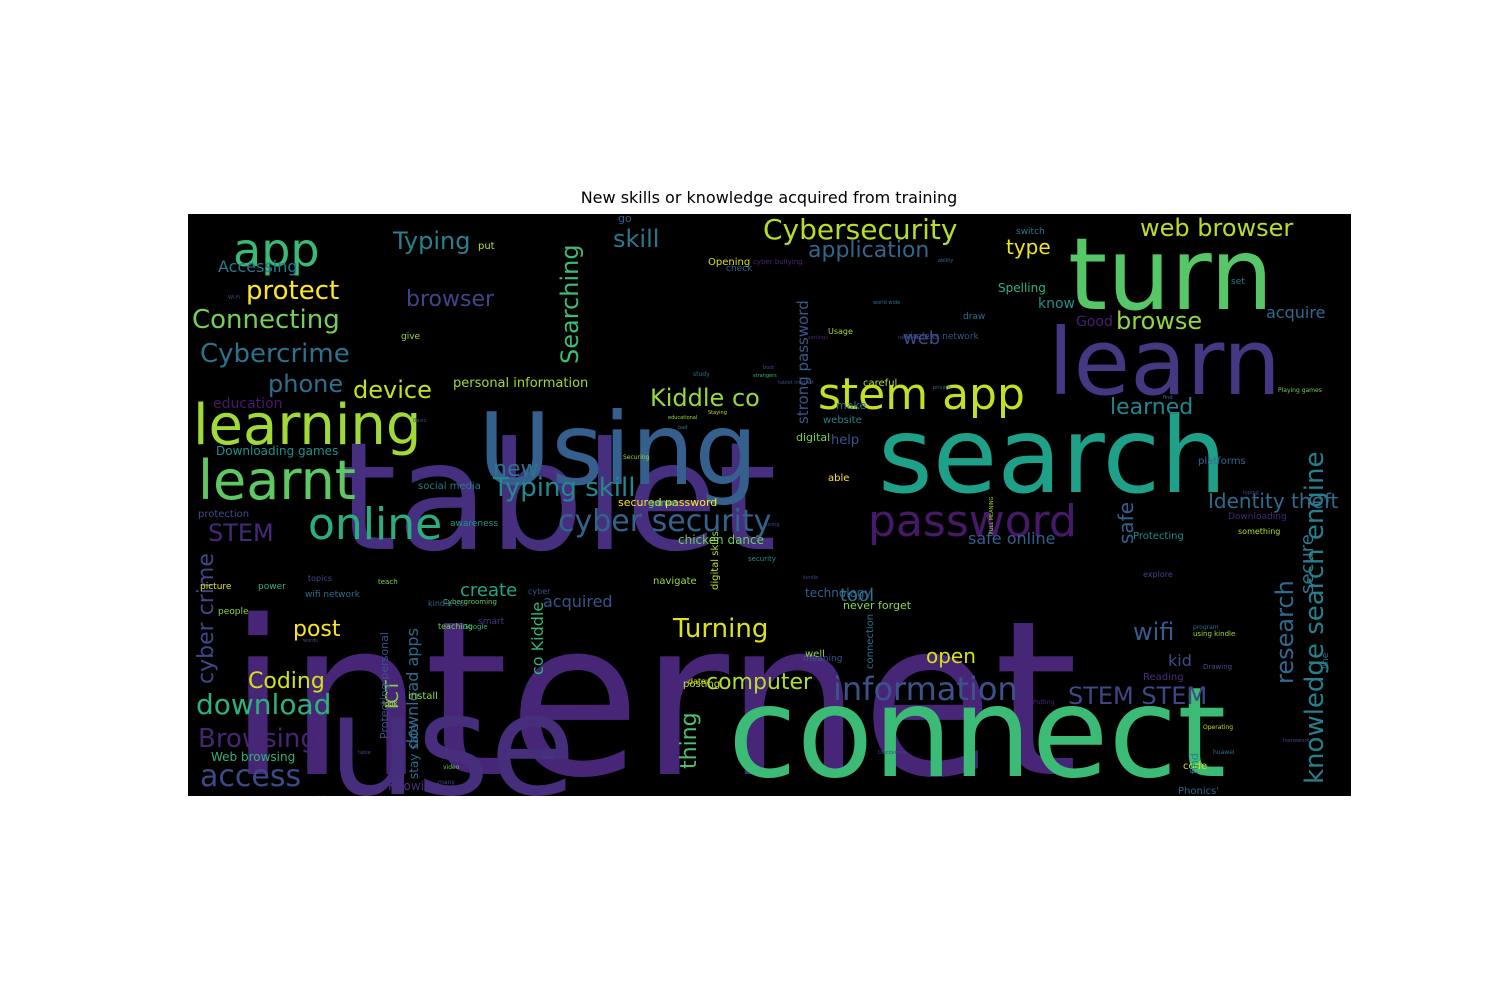 The height and width of the screenshot is (1000, 1500). What do you see at coordinates (450, 299) in the screenshot?
I see `word-browser: browser` at bounding box center [450, 299].